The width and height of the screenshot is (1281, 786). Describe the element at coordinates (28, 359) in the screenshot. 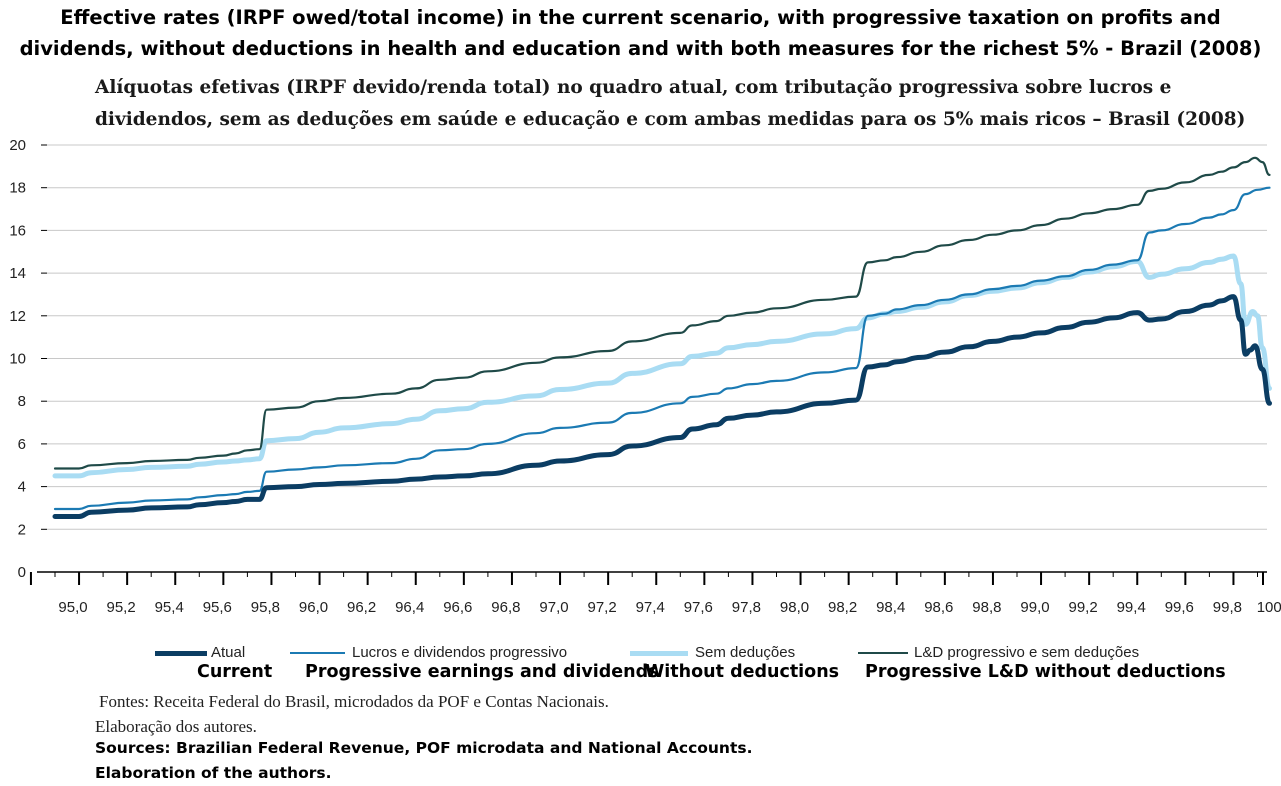

I see `y-axis-ticks: 0 2 4 6 8 10 12 14 16 18 20` at that location.